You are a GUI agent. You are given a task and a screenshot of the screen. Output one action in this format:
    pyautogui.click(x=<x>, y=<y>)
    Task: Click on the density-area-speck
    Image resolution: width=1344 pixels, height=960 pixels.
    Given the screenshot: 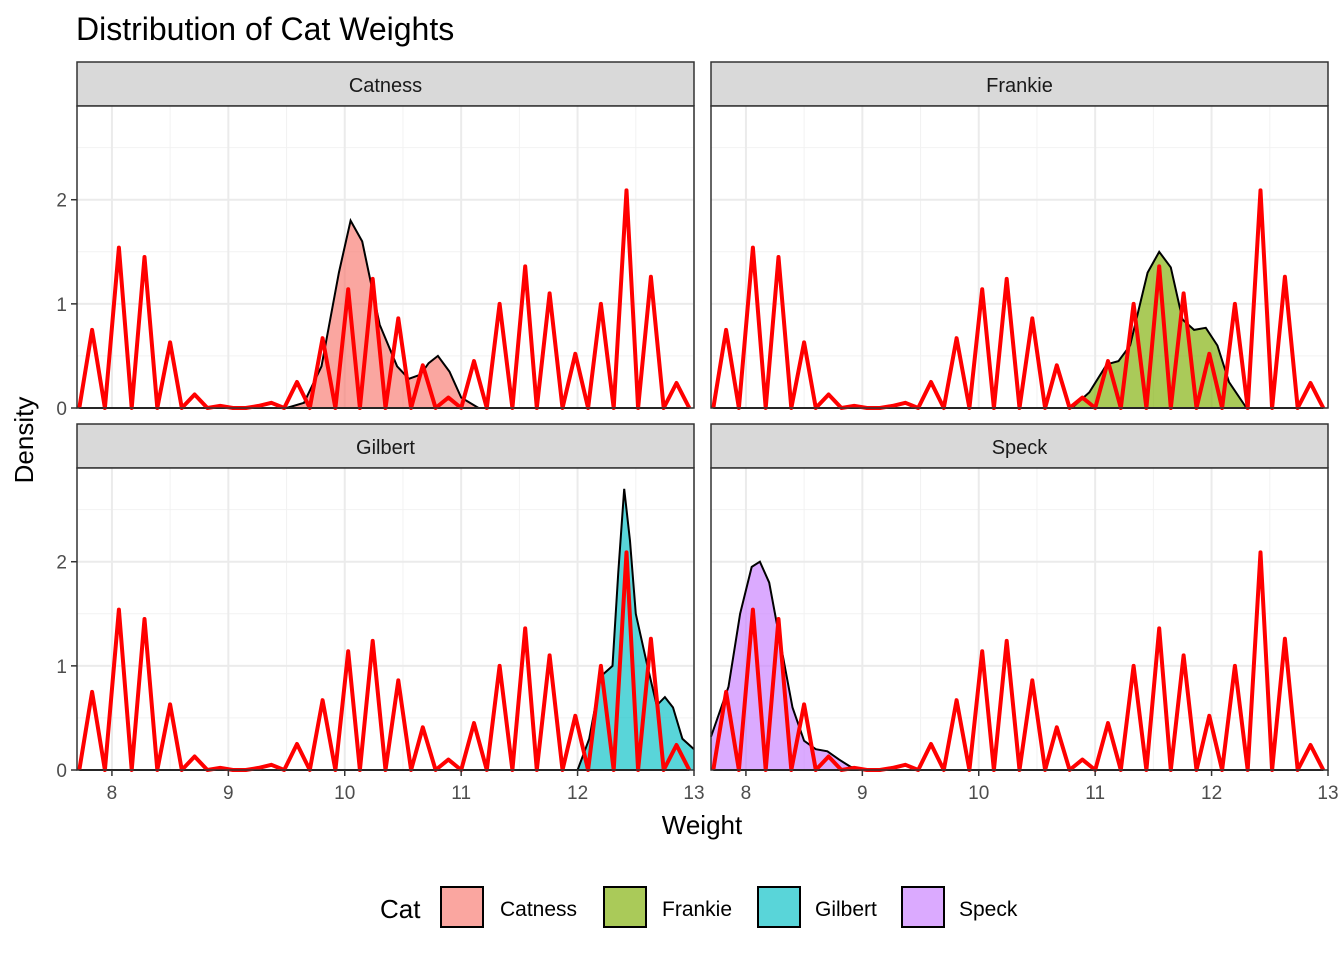 What is the action you would take?
    pyautogui.click(x=787, y=665)
    